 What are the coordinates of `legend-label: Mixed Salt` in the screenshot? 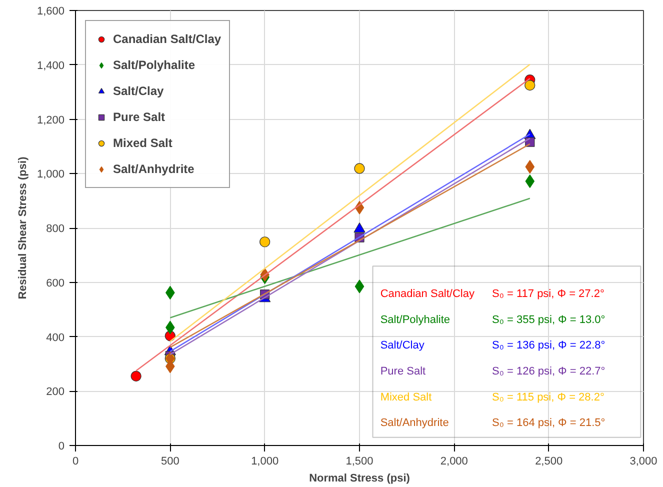 It's located at (142, 143).